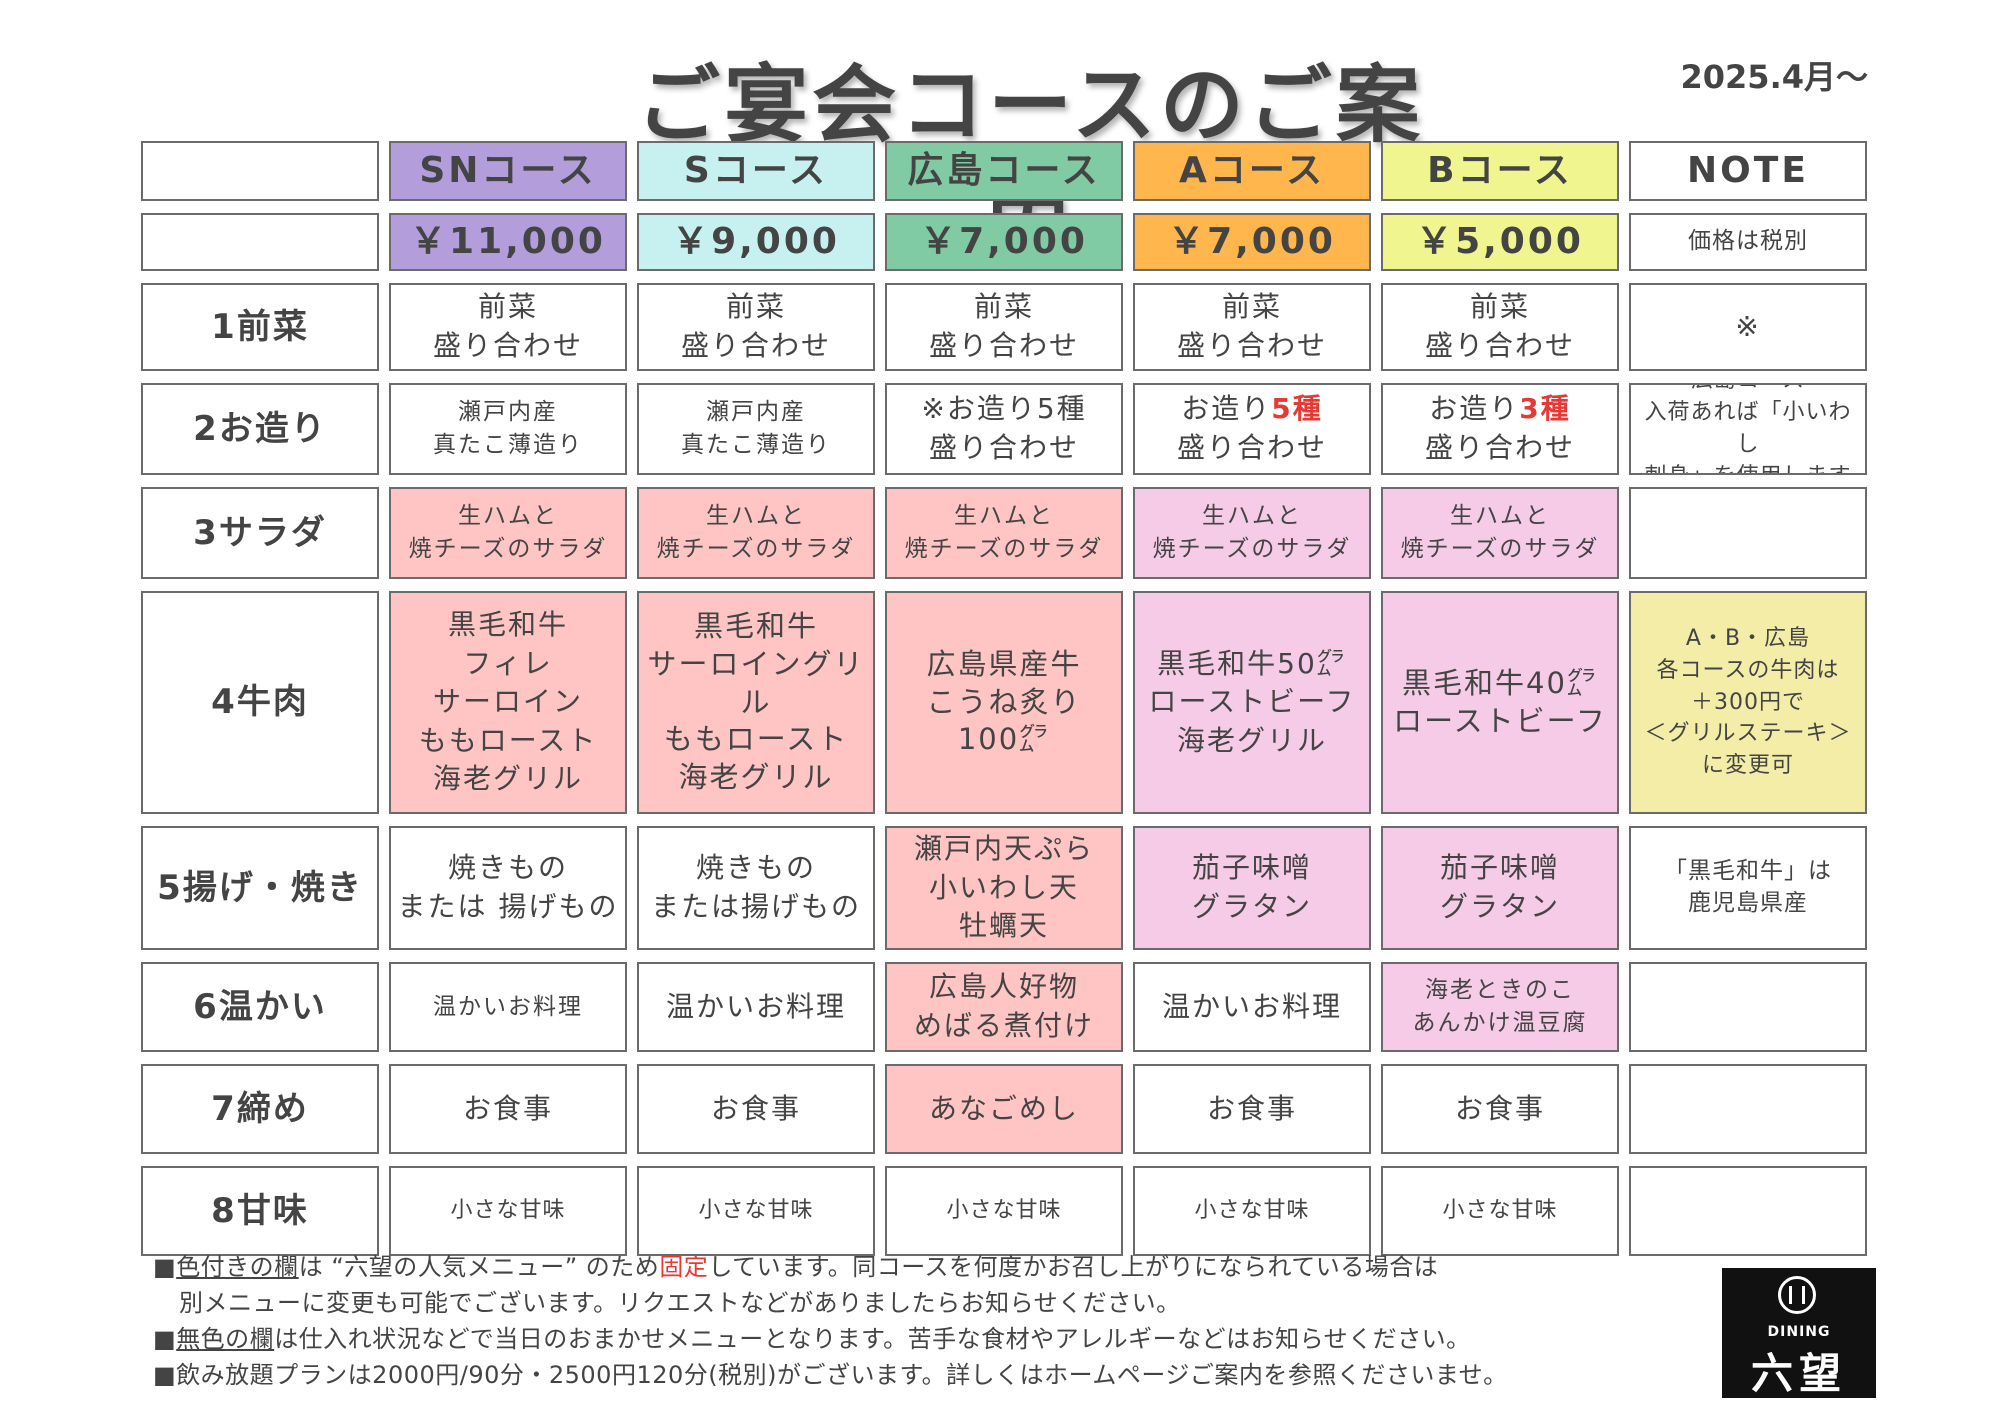 This screenshot has width=2000, height=1414. I want to click on sashimi-b-count: 3種, so click(1545, 409).